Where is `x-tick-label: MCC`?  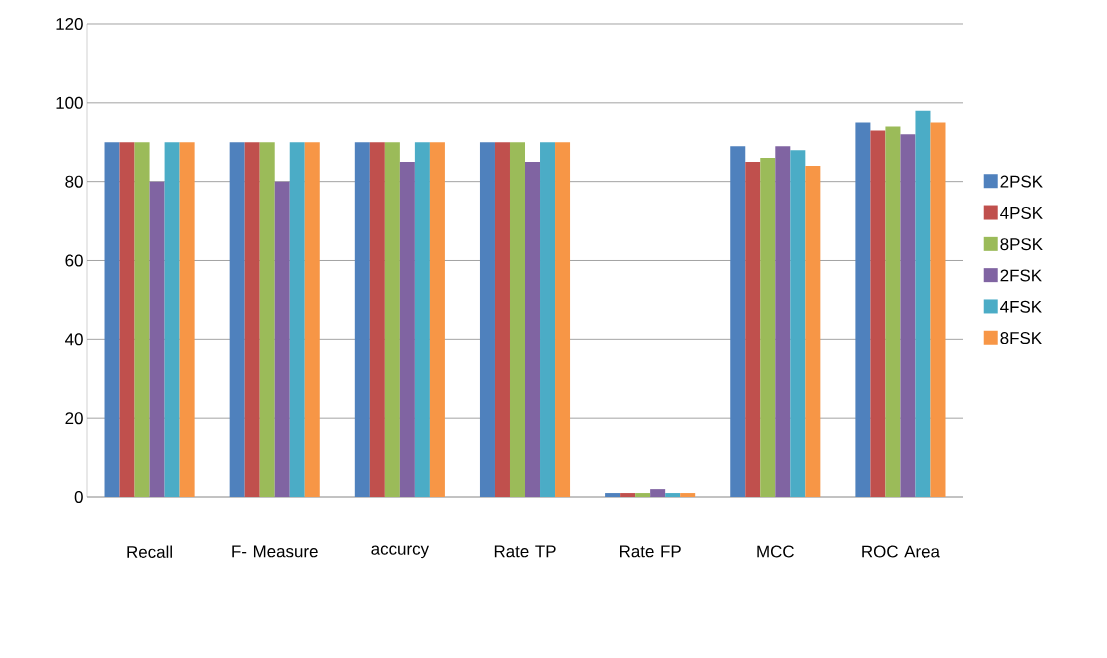
x-tick-label: MCC is located at coordinates (775, 551).